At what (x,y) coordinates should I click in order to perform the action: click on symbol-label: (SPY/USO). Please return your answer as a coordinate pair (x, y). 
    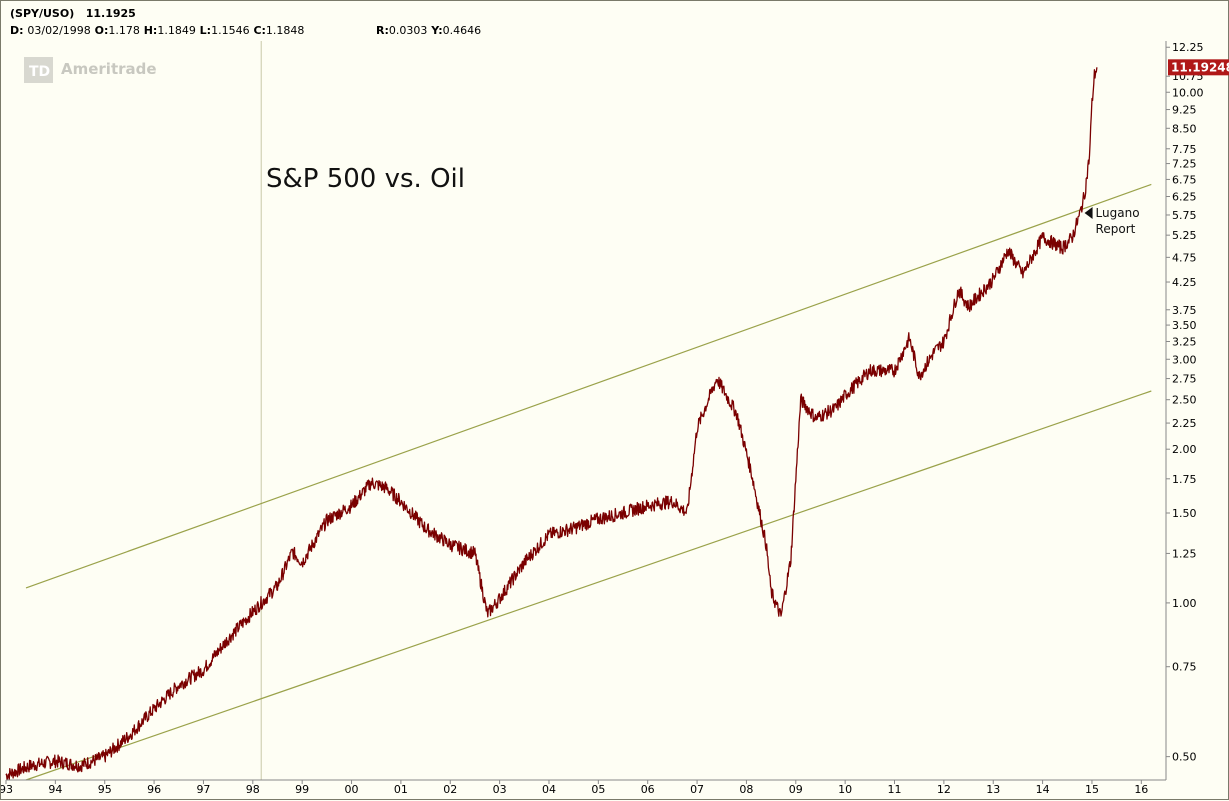
    Looking at the image, I should click on (42, 13).